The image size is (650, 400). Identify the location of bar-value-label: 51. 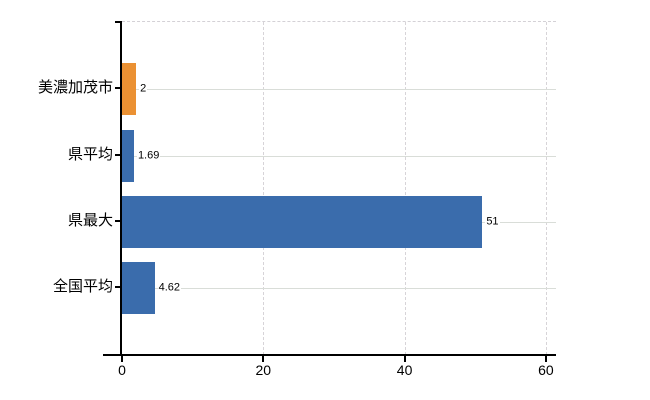
(492, 222).